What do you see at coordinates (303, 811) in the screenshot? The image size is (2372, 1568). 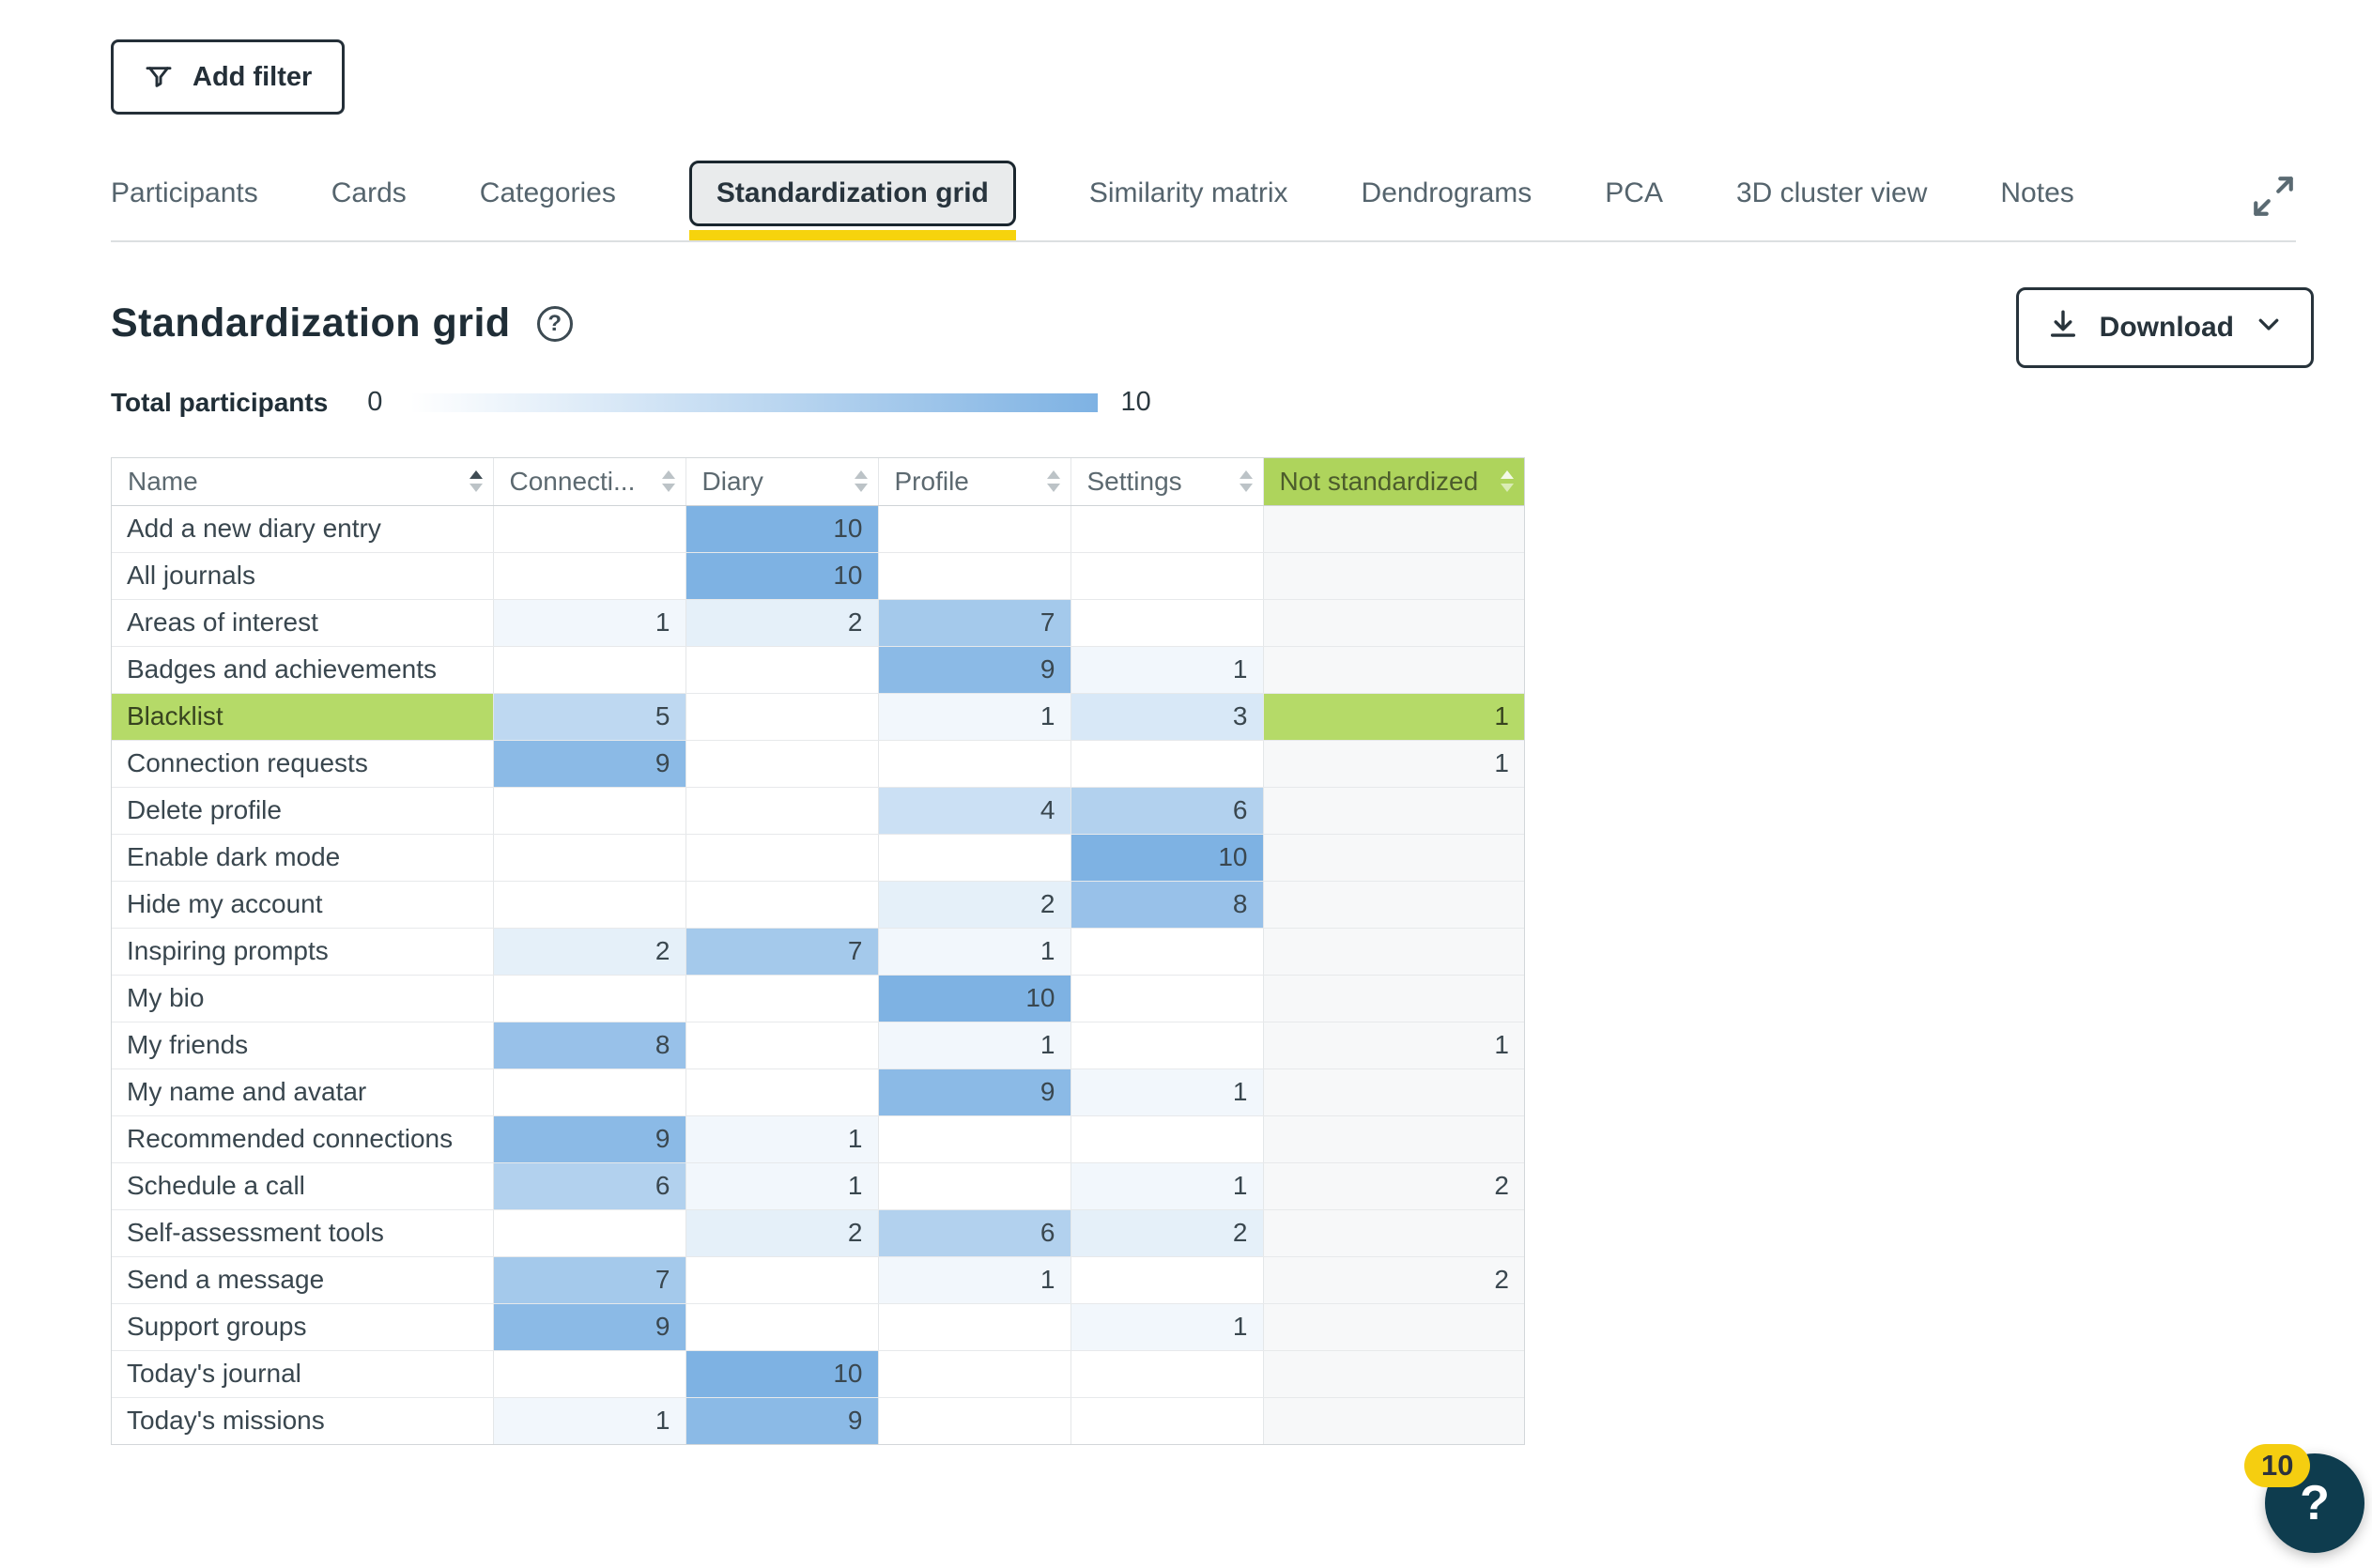 I see `row-name-cell: Delete profile` at bounding box center [303, 811].